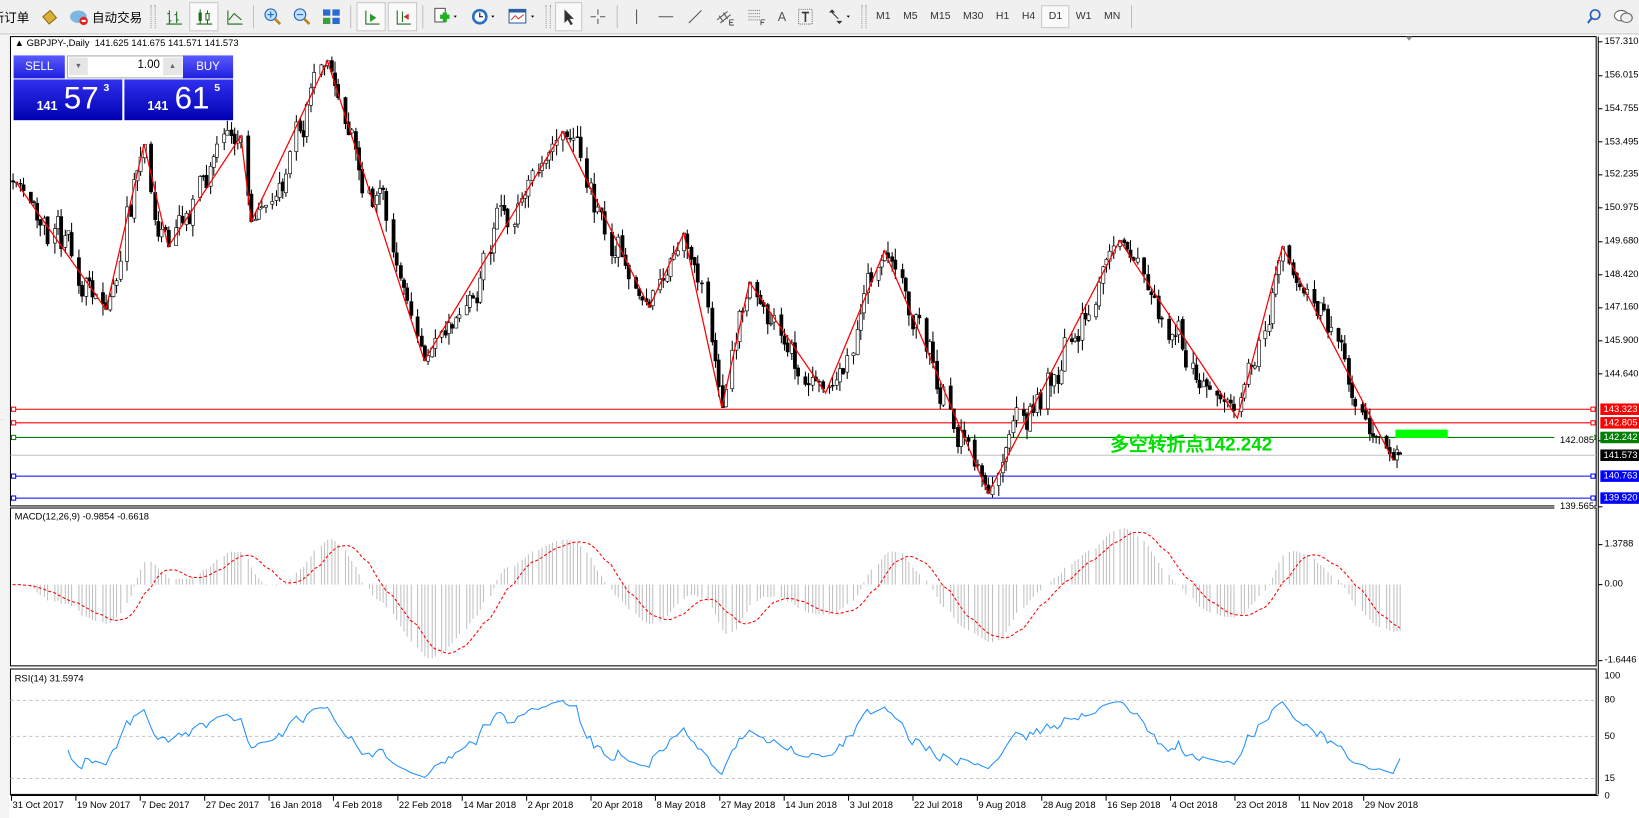 This screenshot has width=1639, height=818. What do you see at coordinates (910, 16) in the screenshot?
I see `timeframe-m5: M5` at bounding box center [910, 16].